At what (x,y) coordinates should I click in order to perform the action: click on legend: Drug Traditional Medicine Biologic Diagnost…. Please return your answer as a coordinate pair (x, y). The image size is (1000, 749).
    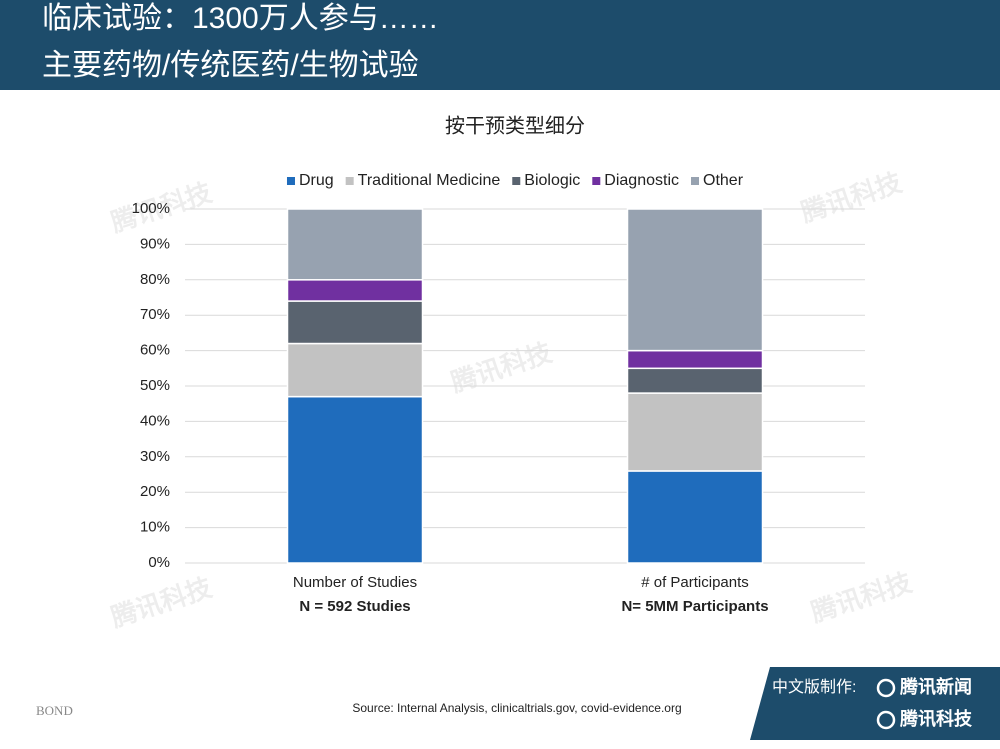
    Looking at the image, I should click on (515, 180).